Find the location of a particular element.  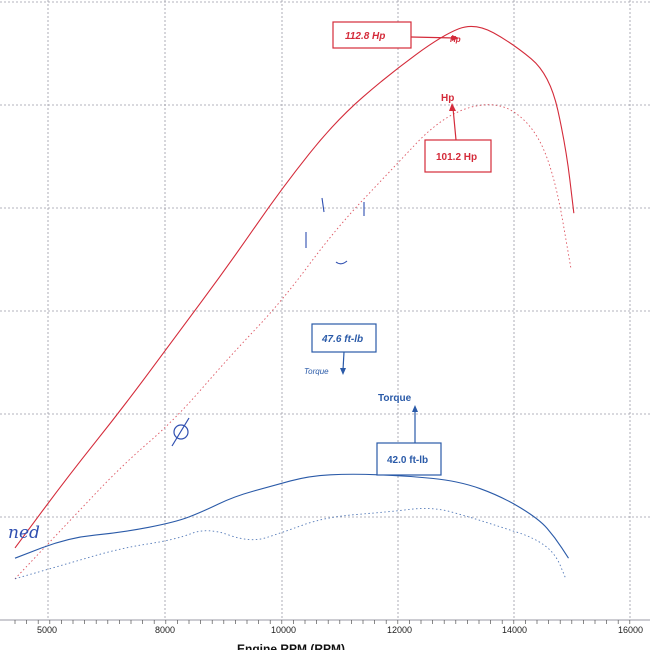

torque-peak-value: 47.6 ft-lb is located at coordinates (342, 339).